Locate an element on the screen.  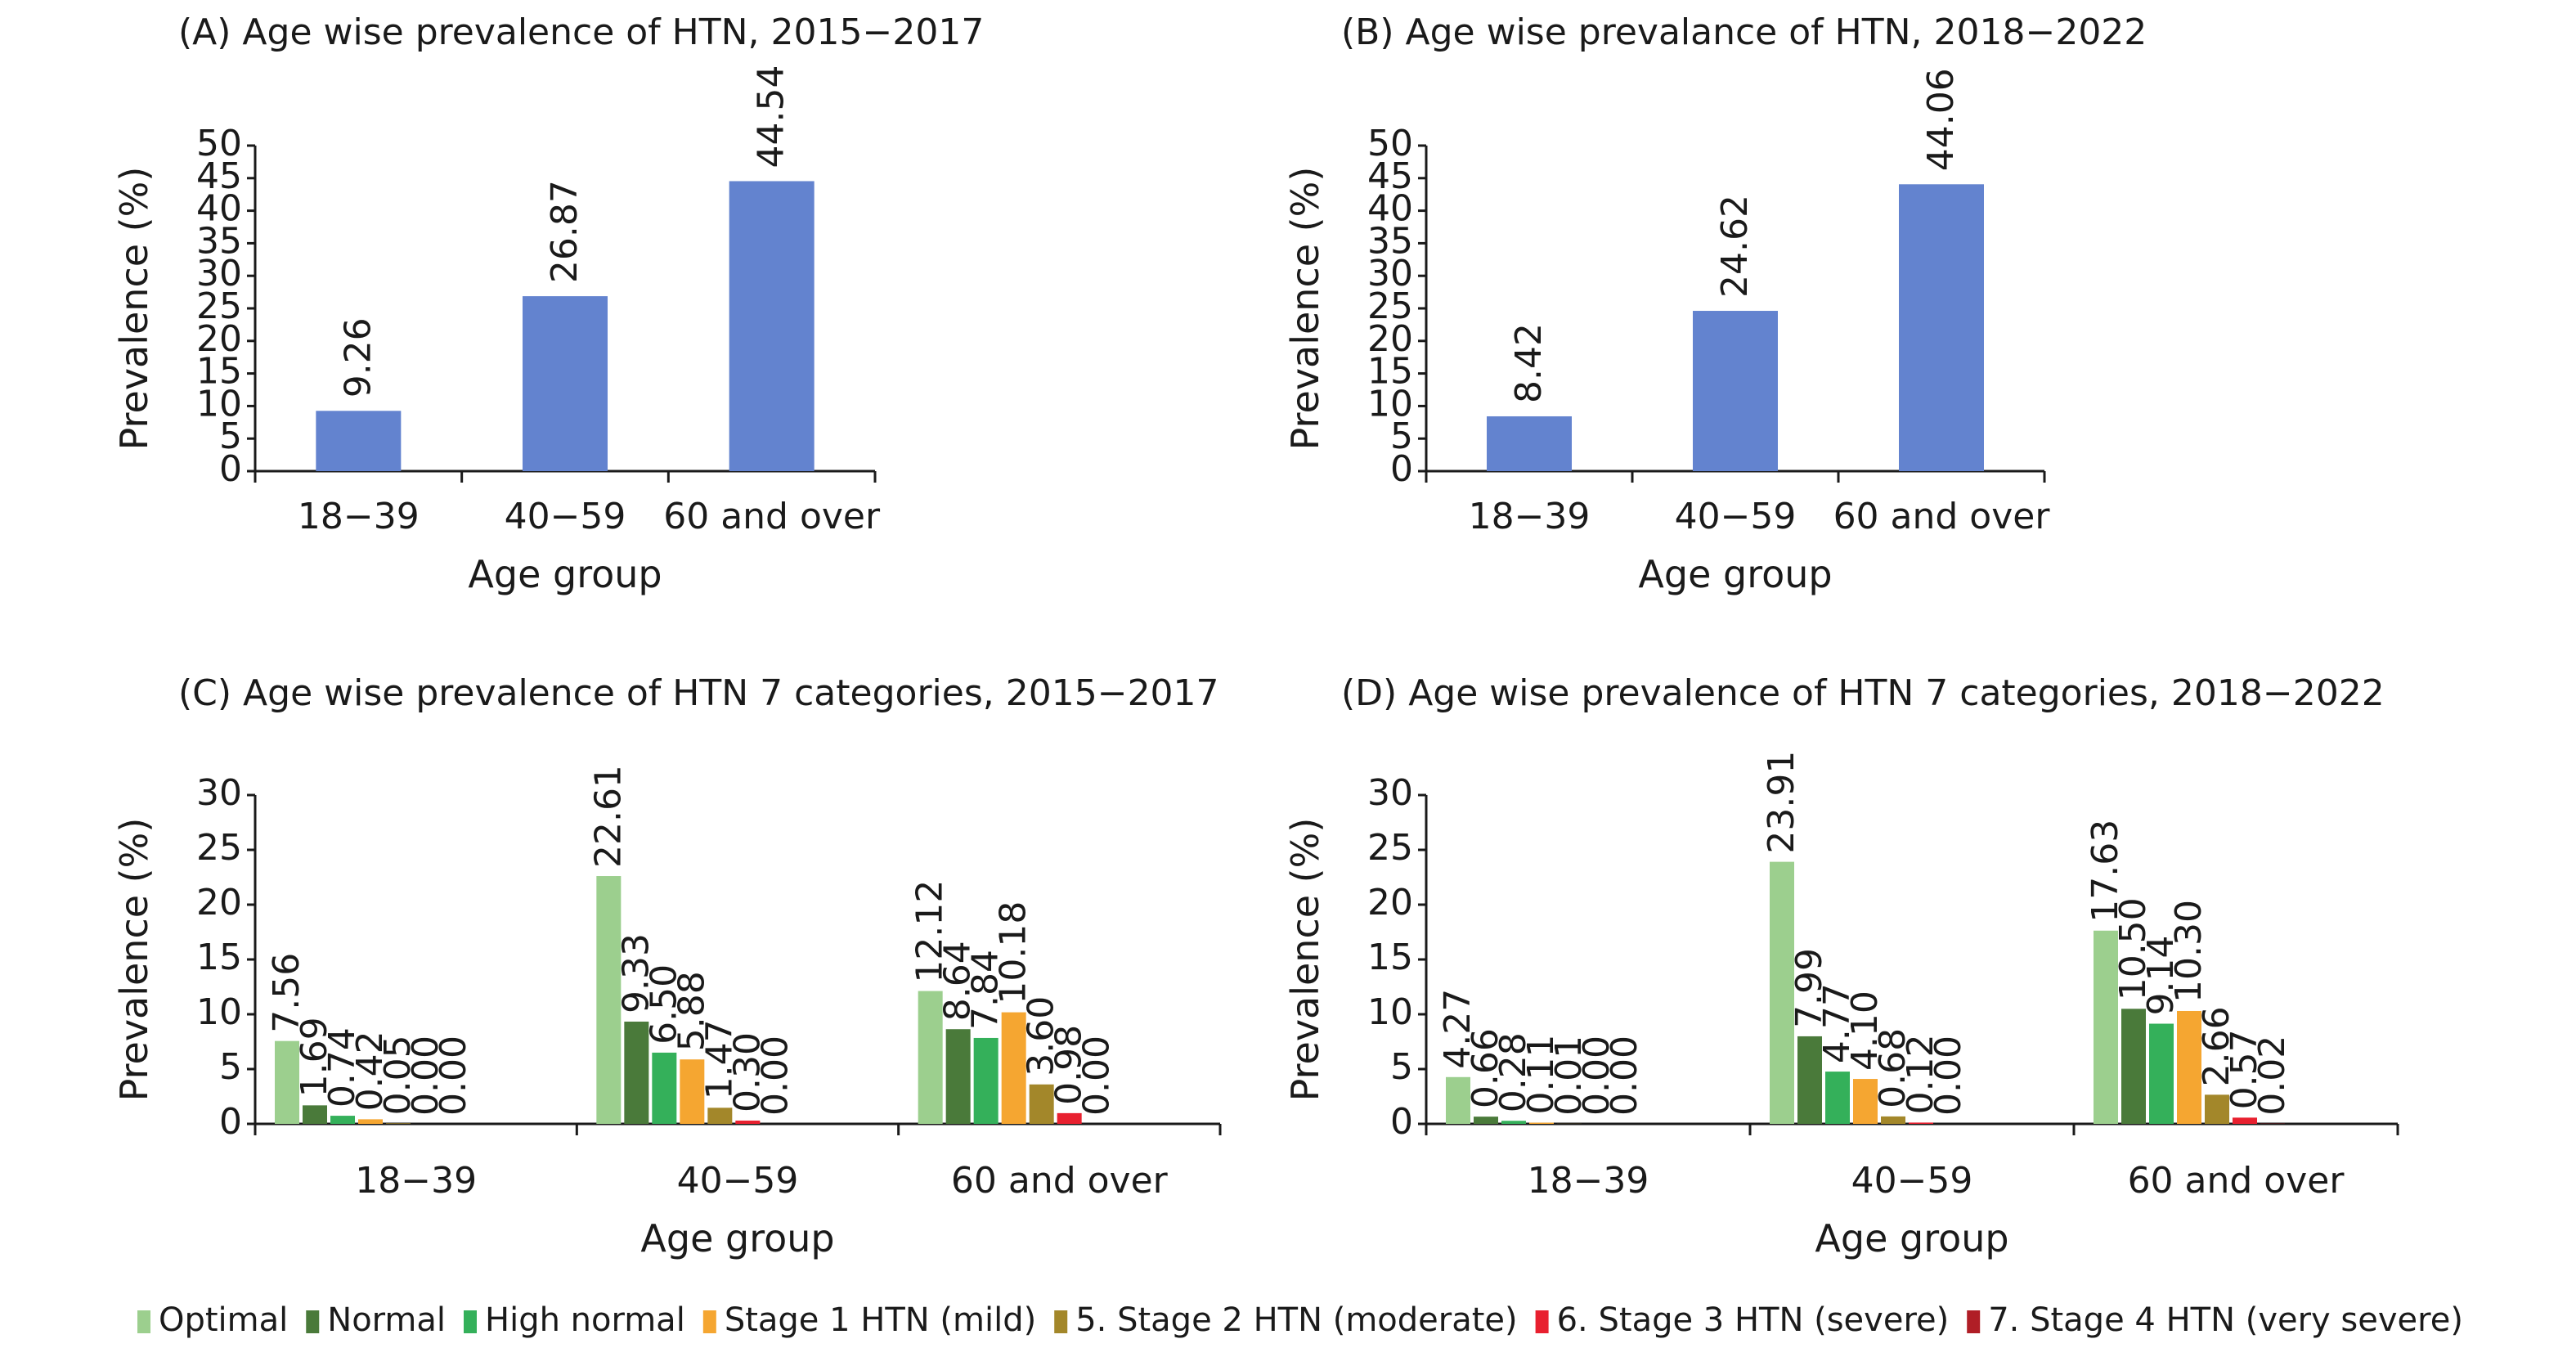
data-label: 22.61 is located at coordinates (608, 816).